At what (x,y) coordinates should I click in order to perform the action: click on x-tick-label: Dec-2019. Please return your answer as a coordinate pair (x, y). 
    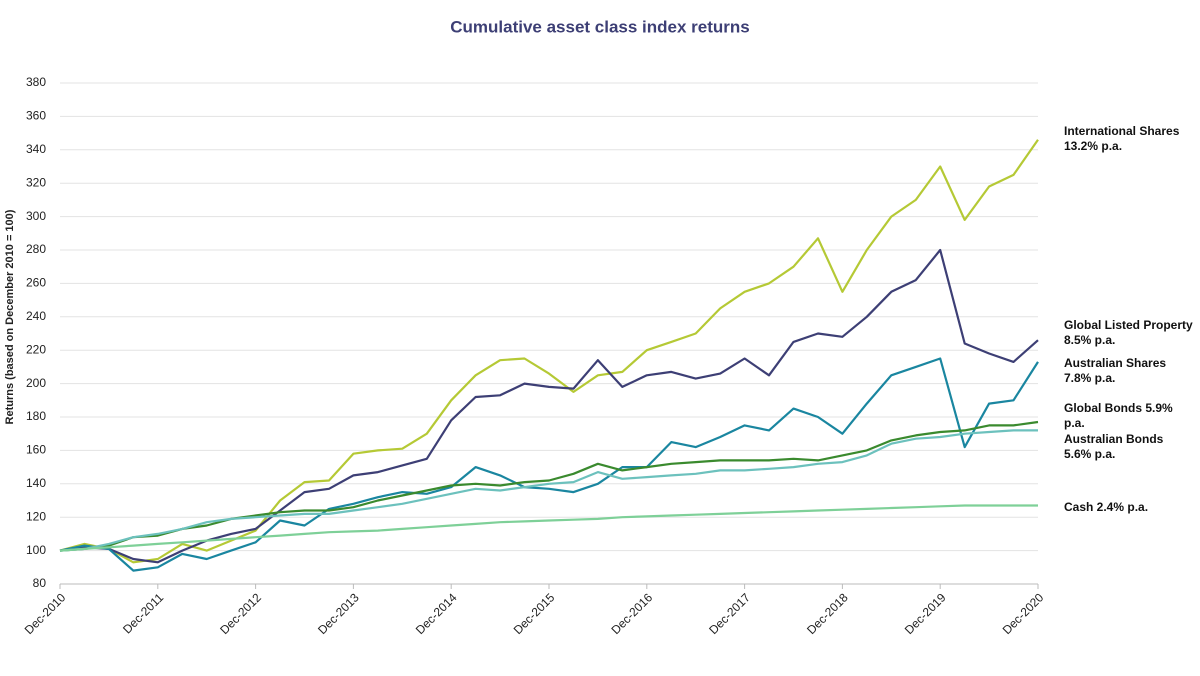
    Looking at the image, I should click on (925, 613).